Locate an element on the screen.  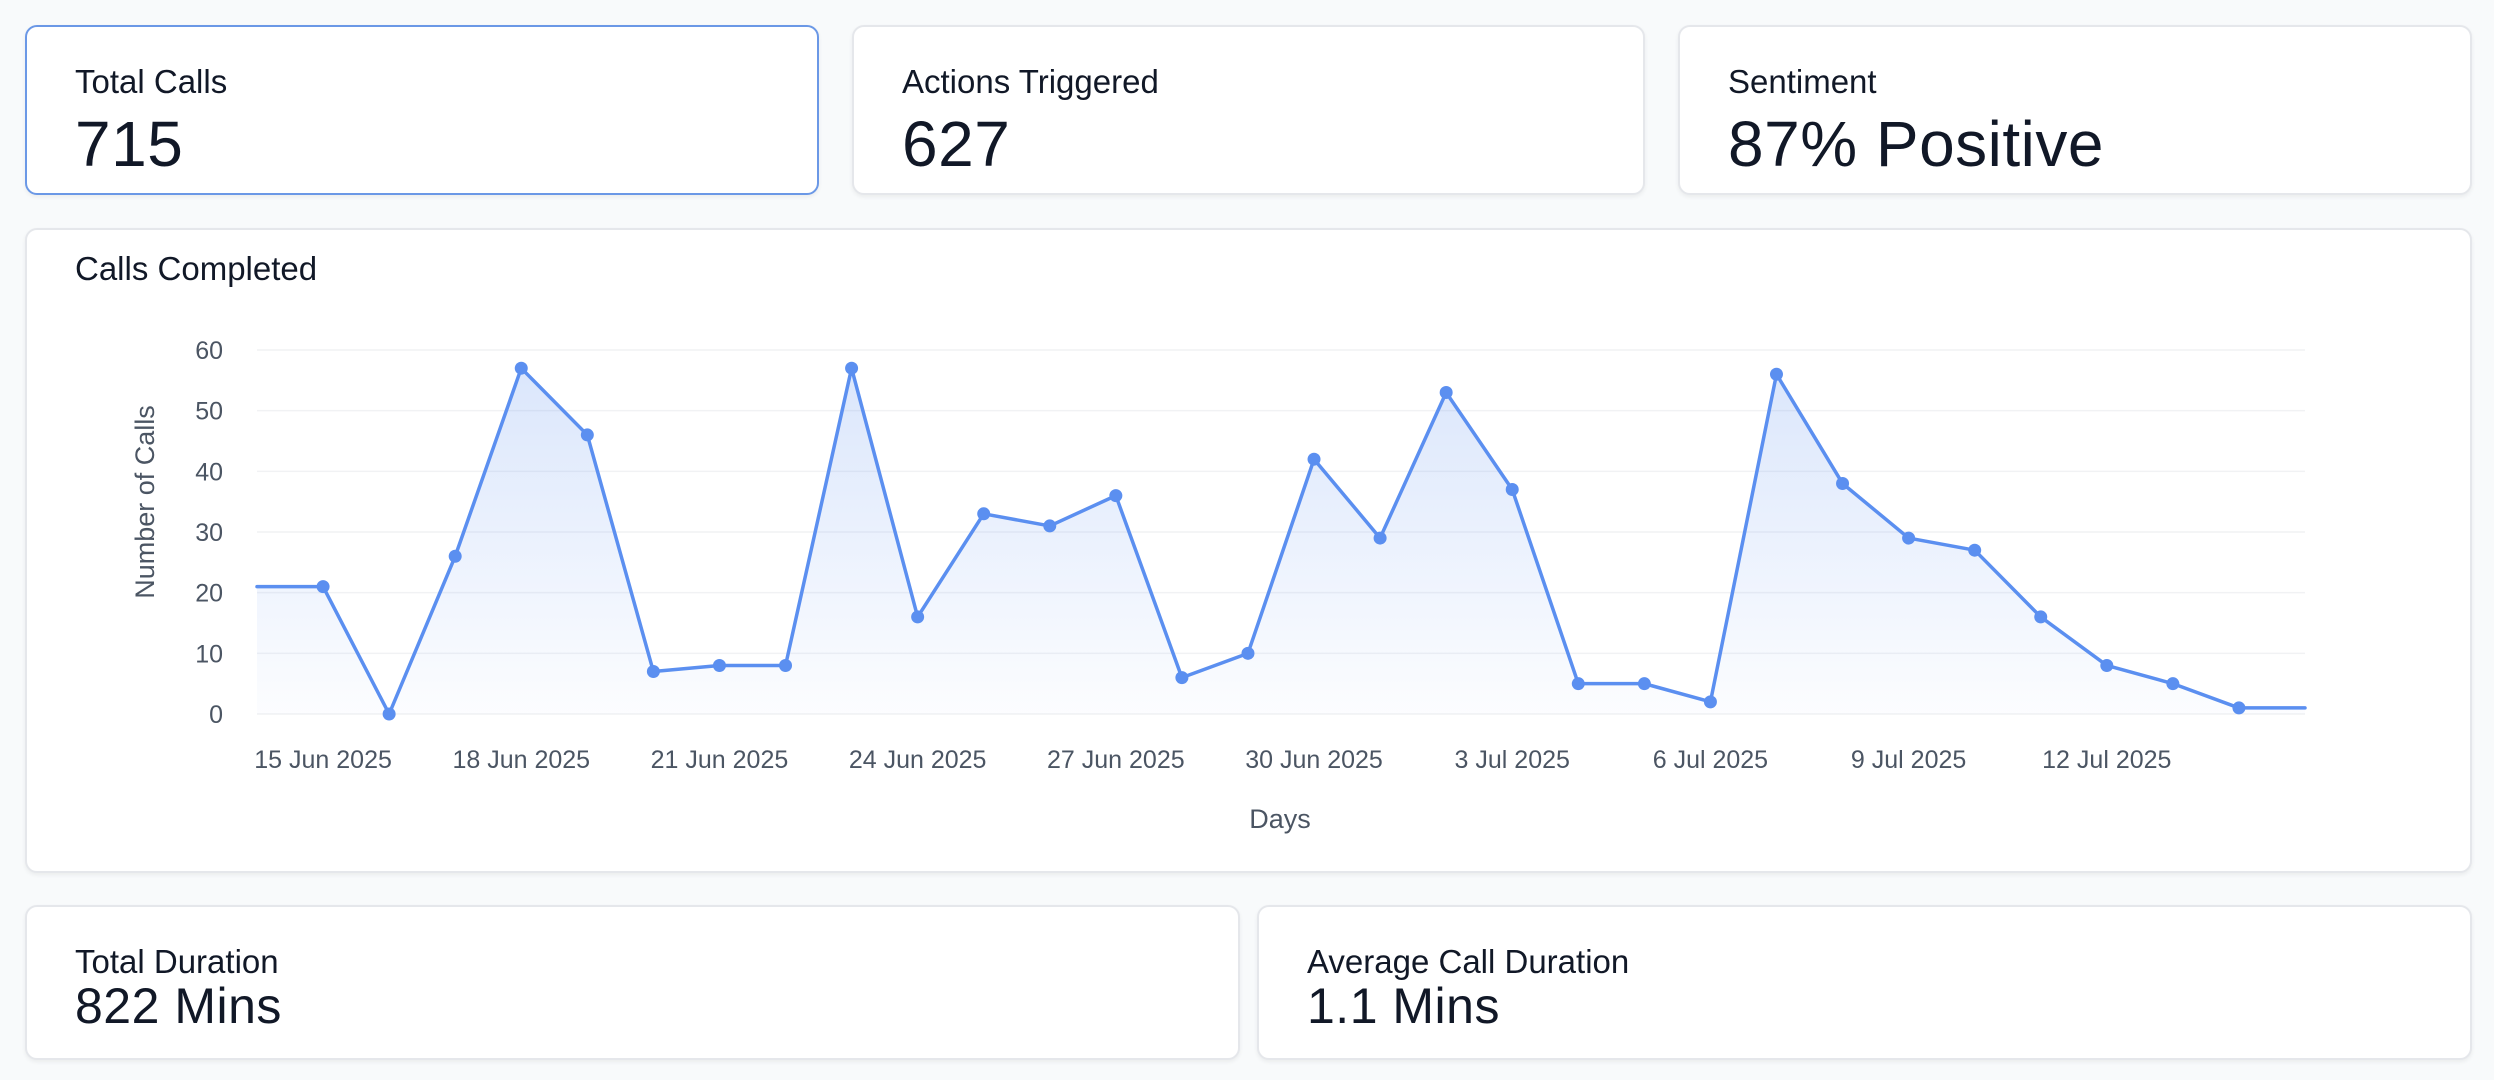
stat-label: Actions Triggered is located at coordinates (1030, 81).